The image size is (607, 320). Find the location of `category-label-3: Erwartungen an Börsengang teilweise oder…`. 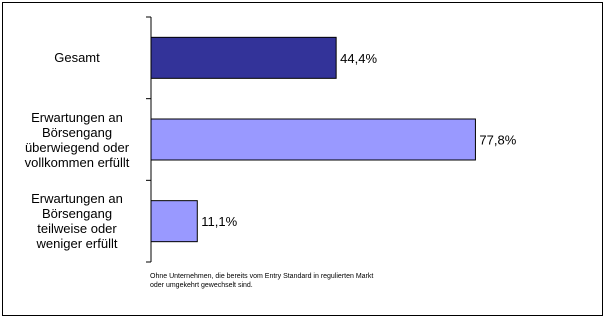

category-label-3: Erwartungen an Börsengang teilweise oder… is located at coordinates (77, 221).